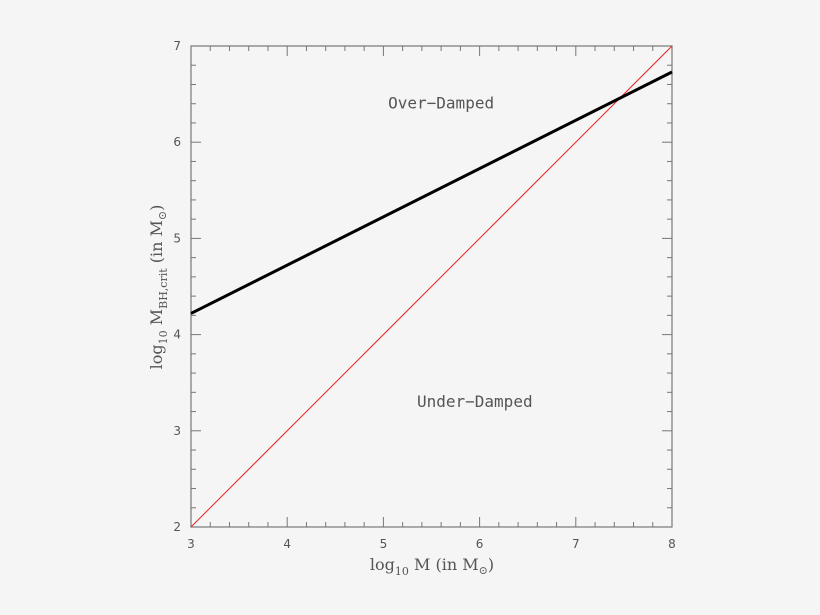 This screenshot has width=820, height=615. Describe the element at coordinates (191, 544) in the screenshot. I see `x-tick-label: 3` at that location.